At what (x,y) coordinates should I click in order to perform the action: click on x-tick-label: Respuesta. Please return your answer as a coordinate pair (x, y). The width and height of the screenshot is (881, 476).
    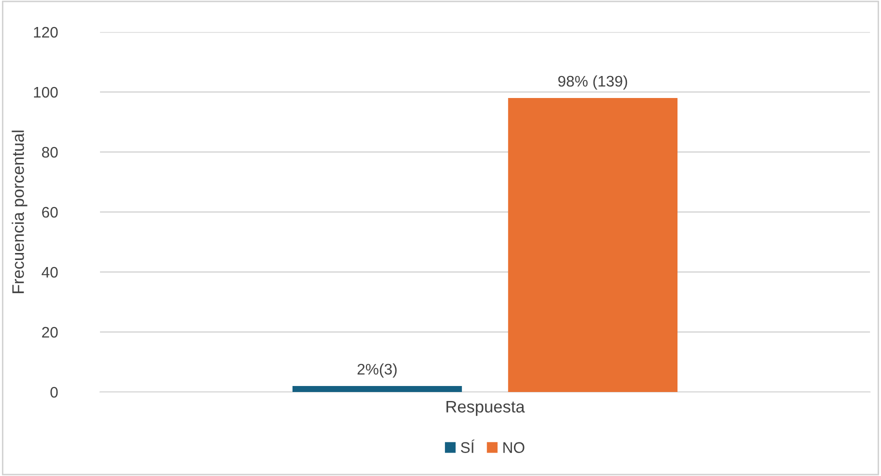
    Looking at the image, I should click on (485, 408).